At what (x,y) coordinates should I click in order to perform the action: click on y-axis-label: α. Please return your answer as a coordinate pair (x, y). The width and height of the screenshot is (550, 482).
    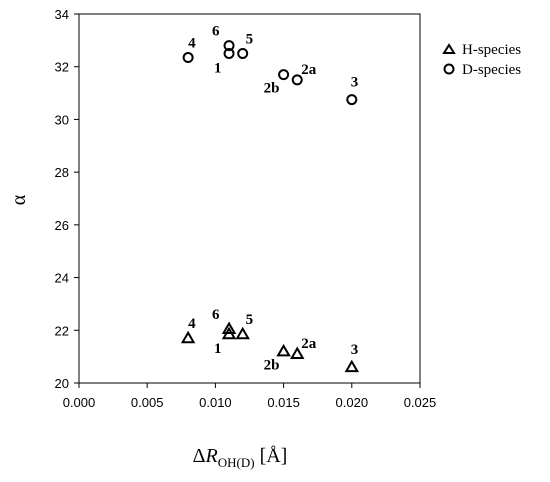
    Looking at the image, I should click on (19, 199).